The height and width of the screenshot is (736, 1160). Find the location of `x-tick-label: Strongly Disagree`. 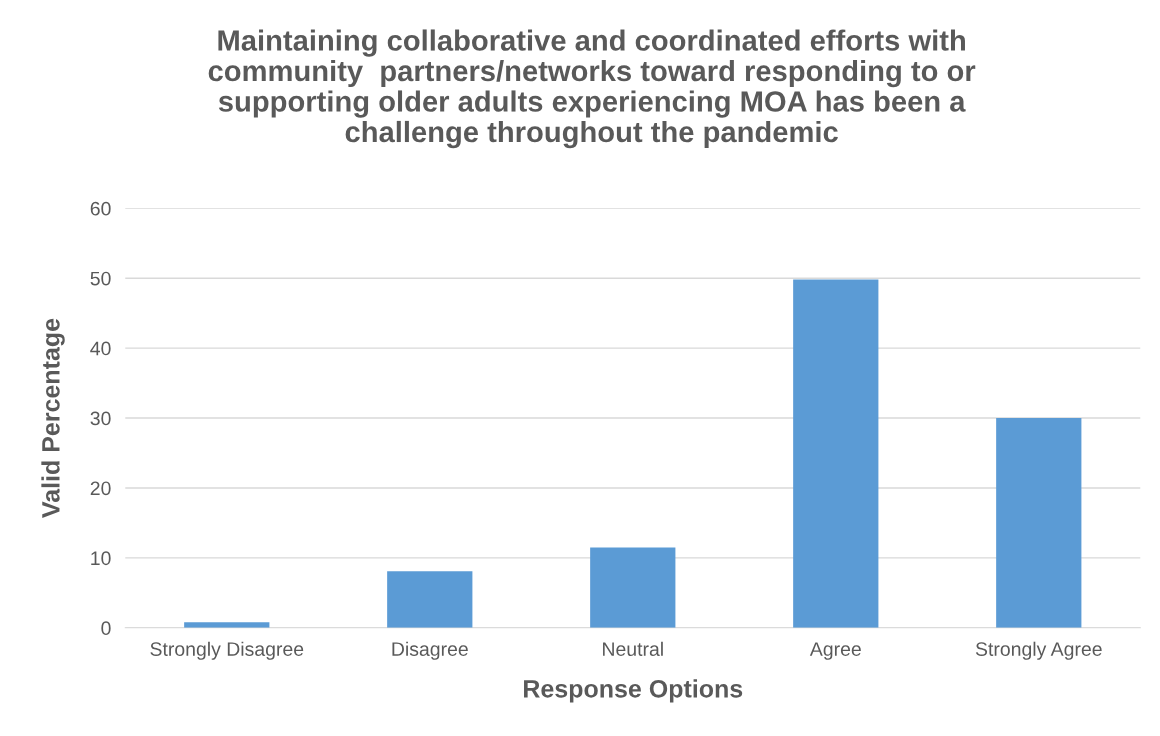

x-tick-label: Strongly Disagree is located at coordinates (227, 650).